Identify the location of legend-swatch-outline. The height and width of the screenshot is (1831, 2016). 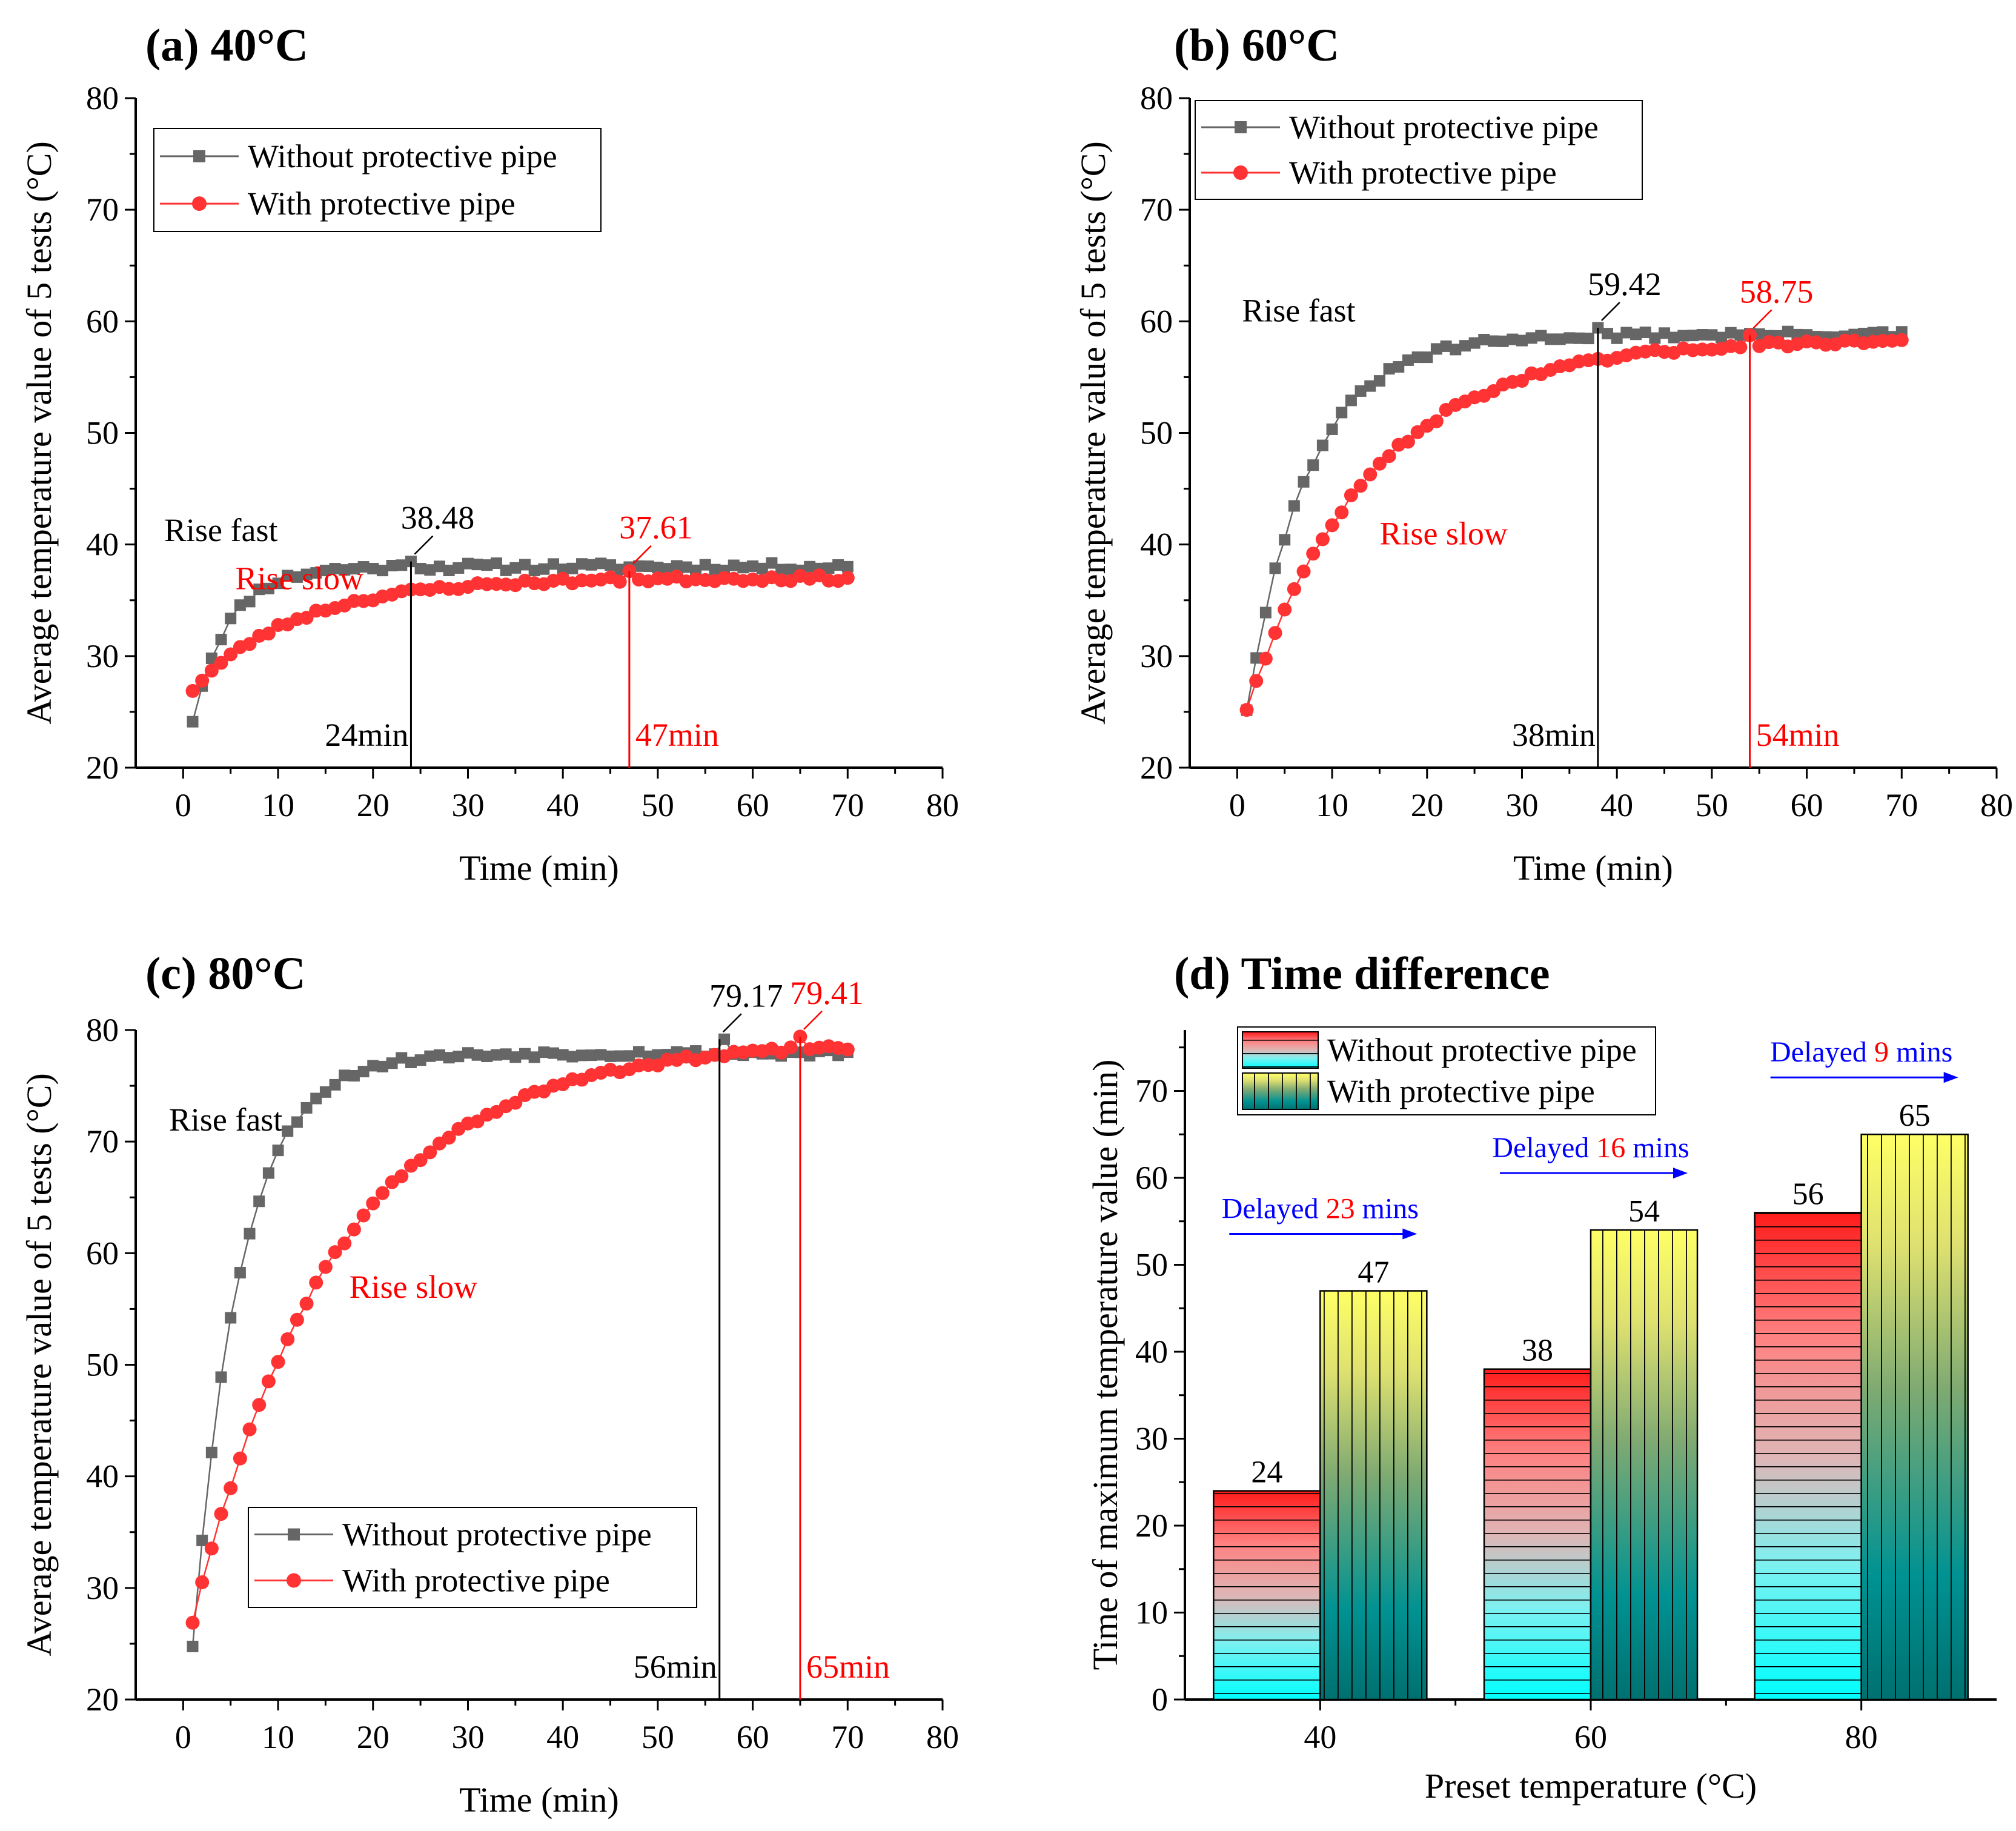
(1280, 1091).